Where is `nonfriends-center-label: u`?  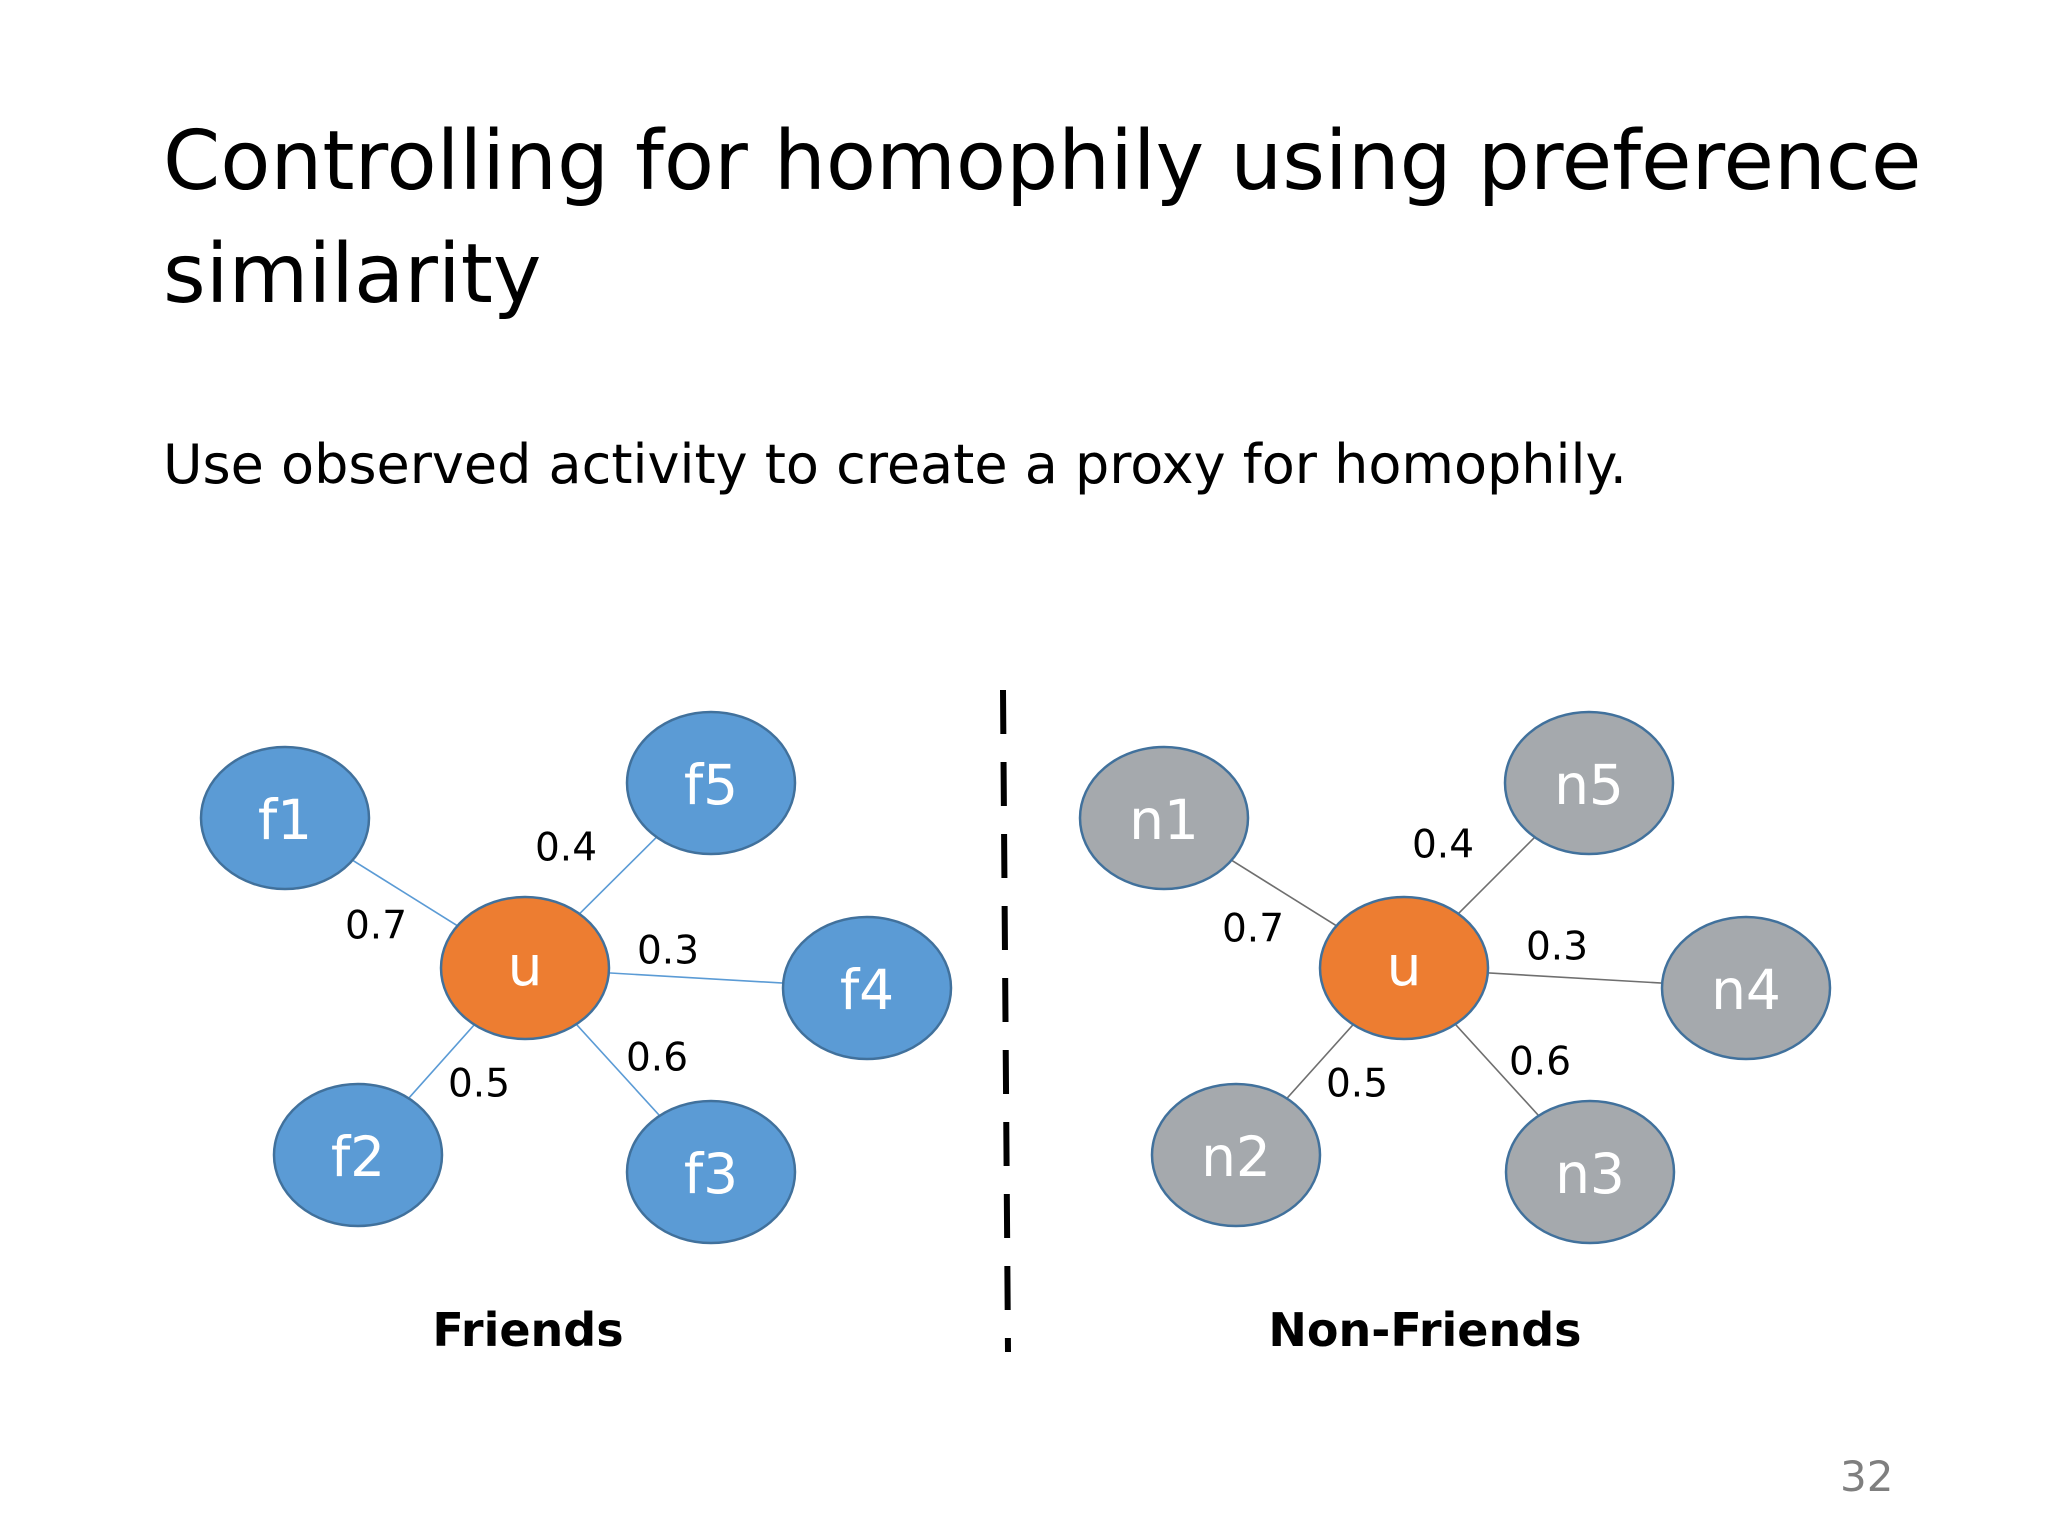 nonfriends-center-label: u is located at coordinates (1404, 966).